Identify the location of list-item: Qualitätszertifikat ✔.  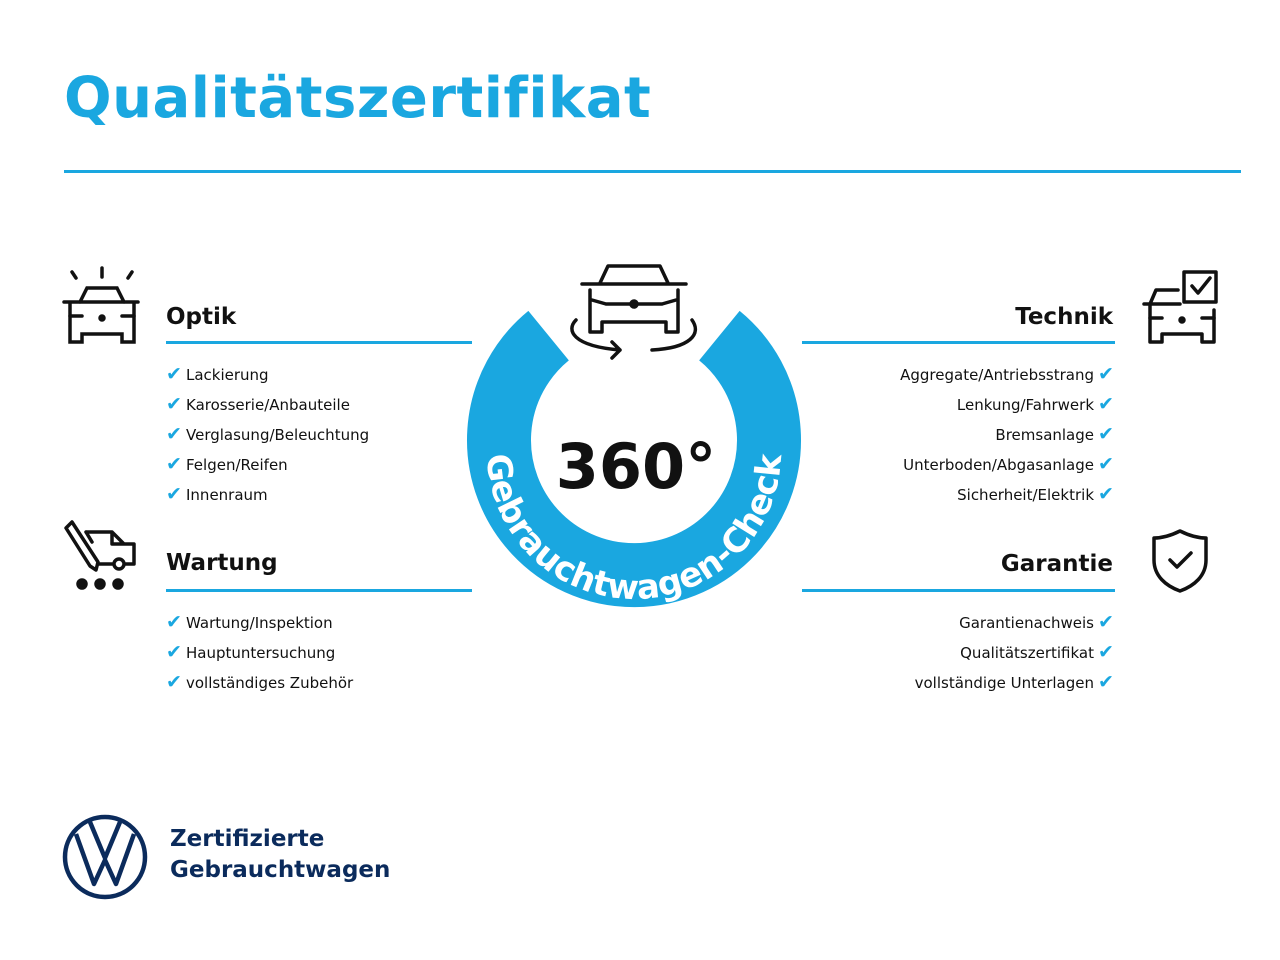
(1015, 652).